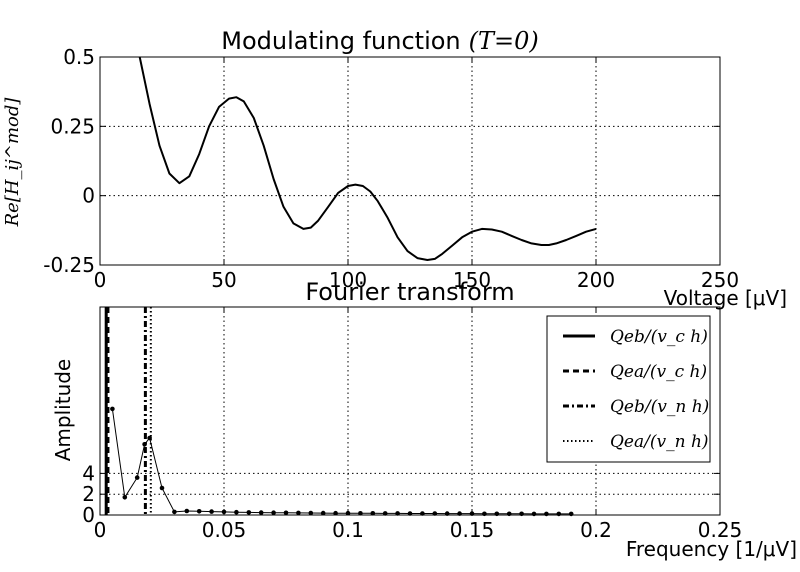 The width and height of the screenshot is (800, 572). Describe the element at coordinates (711, 549) in the screenshot. I see `bottom-chart-xlabel: Frequency [1/μV]` at that location.